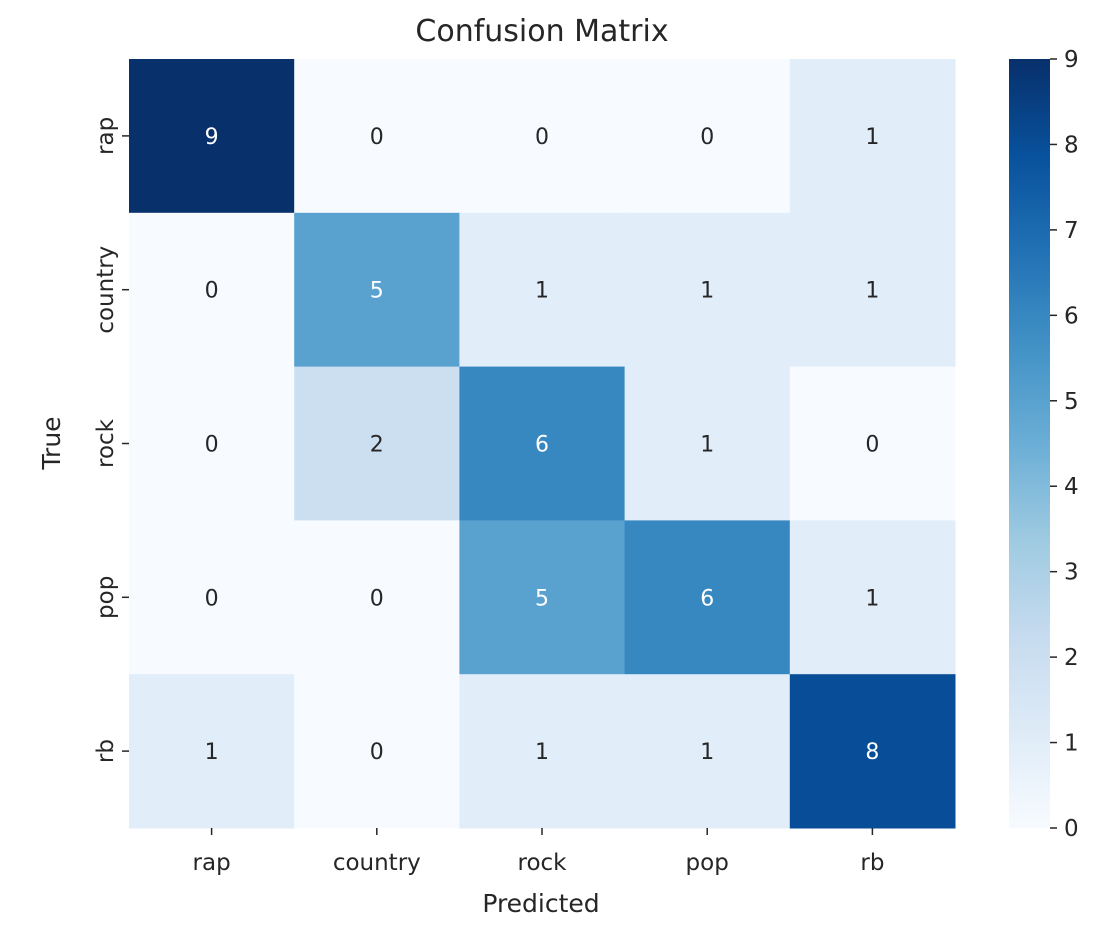  I want to click on y-tick-label: rap, so click(106, 136).